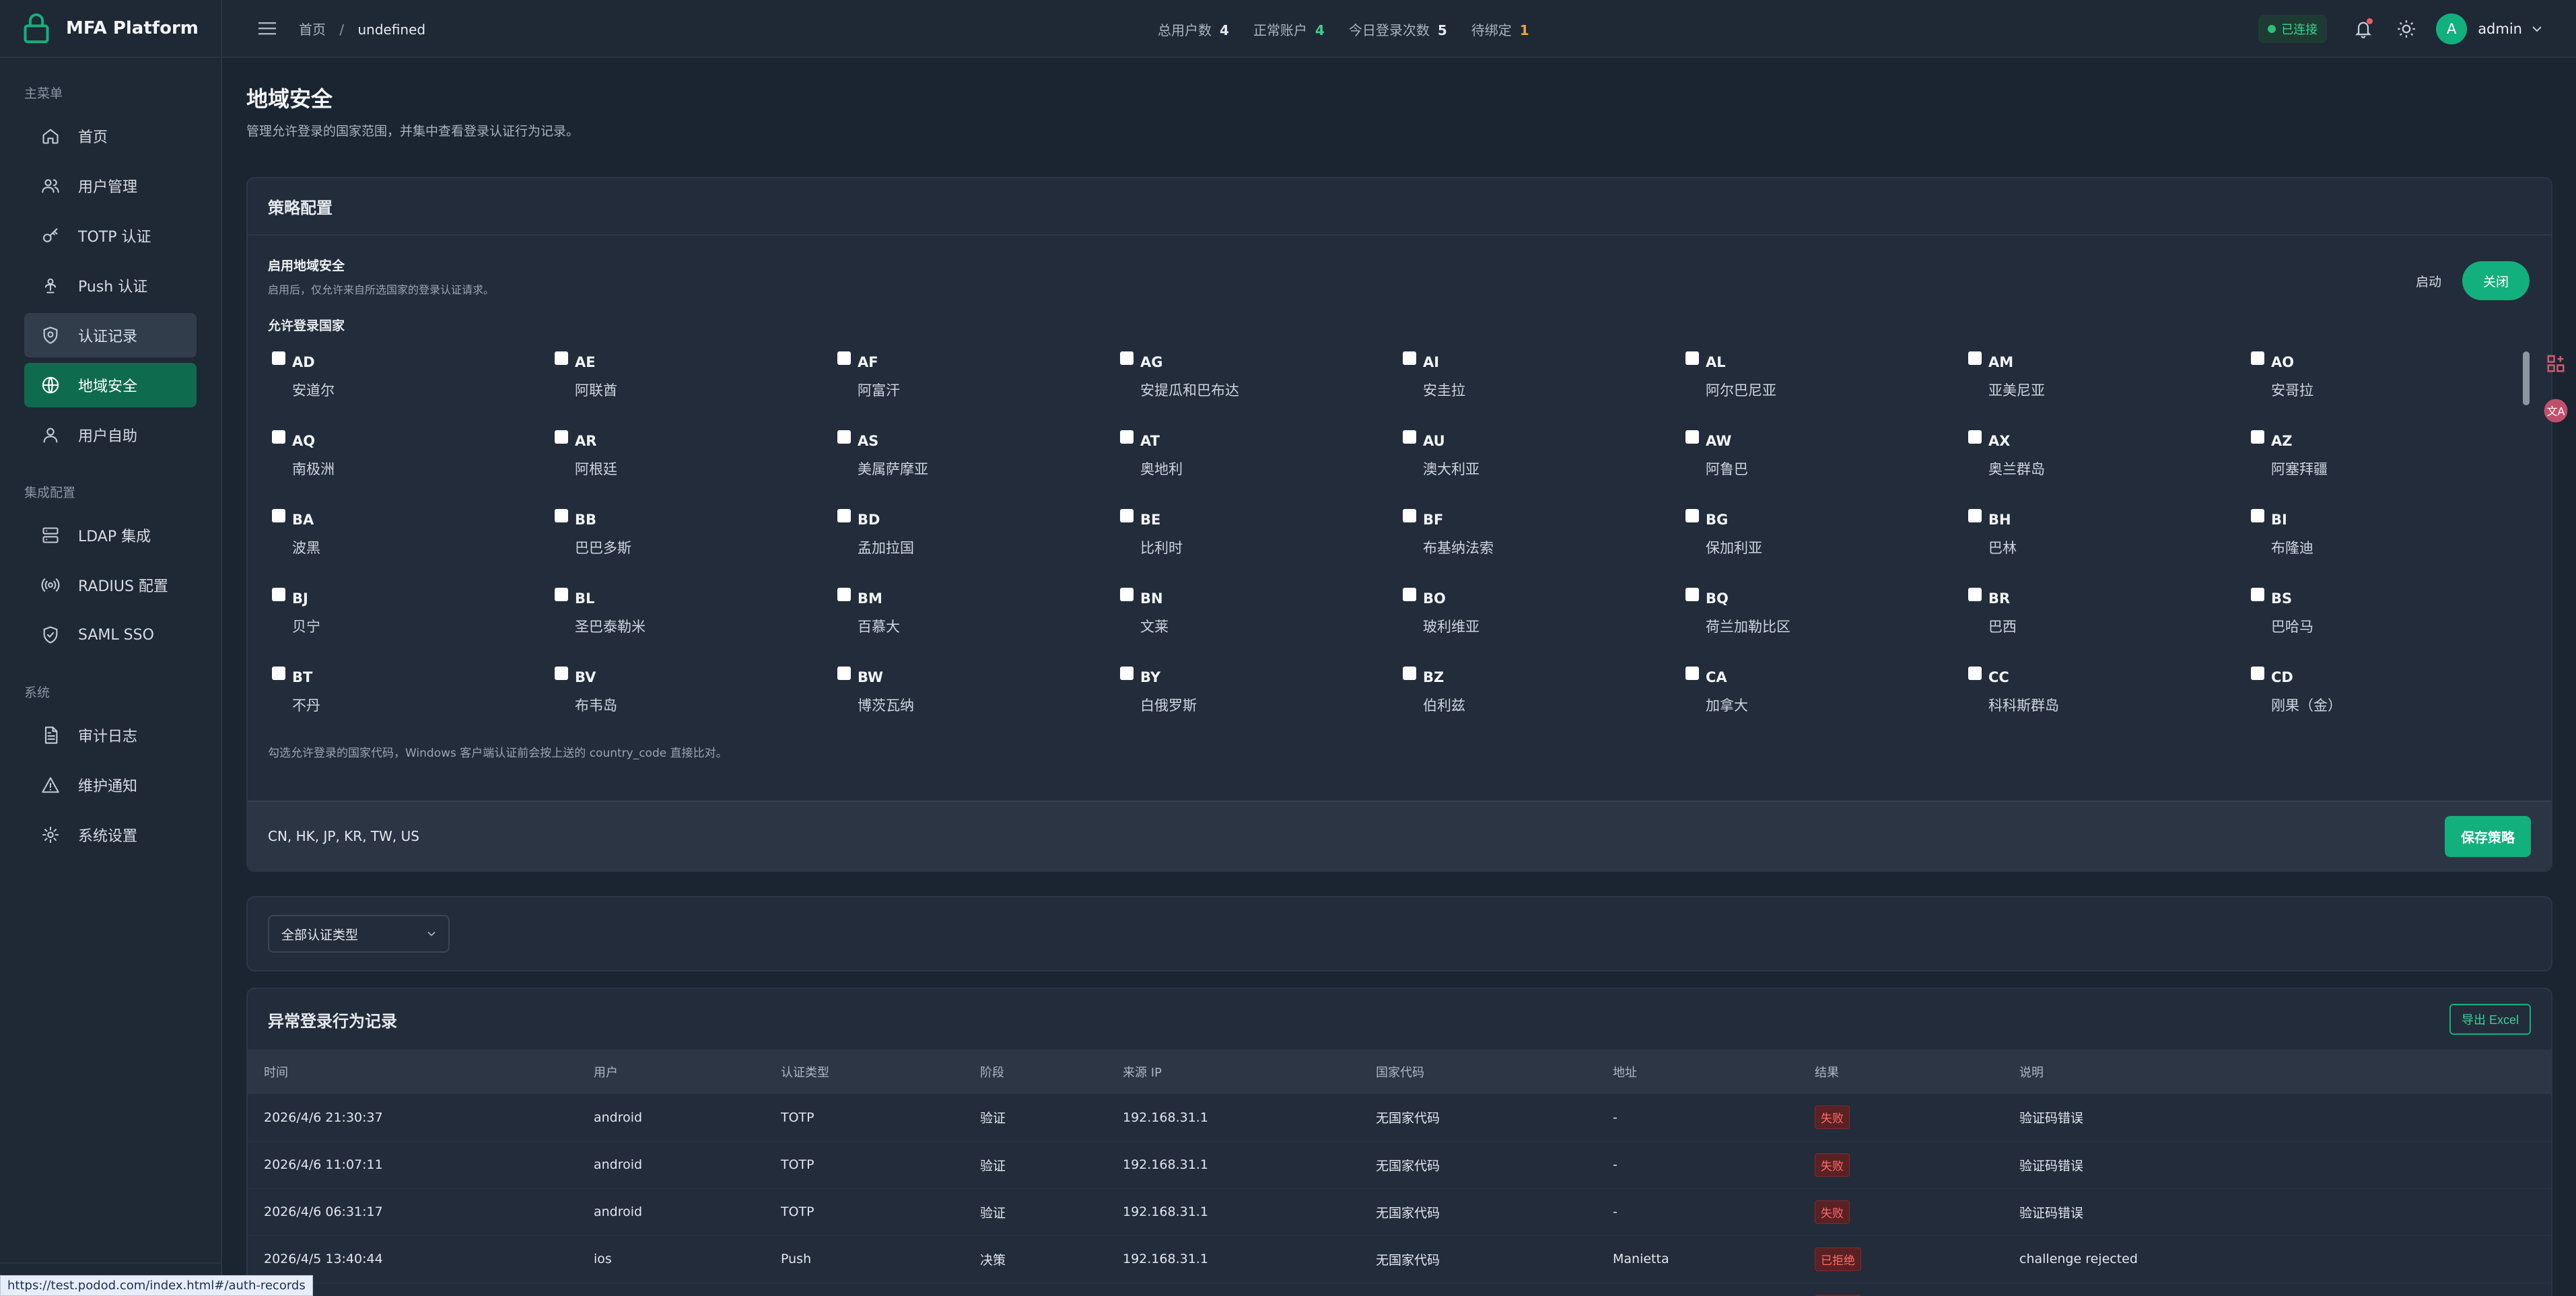 This screenshot has height=1296, width=2576. What do you see at coordinates (696, 627) in the screenshot?
I see `country-option: BL 圣巴泰勒米` at bounding box center [696, 627].